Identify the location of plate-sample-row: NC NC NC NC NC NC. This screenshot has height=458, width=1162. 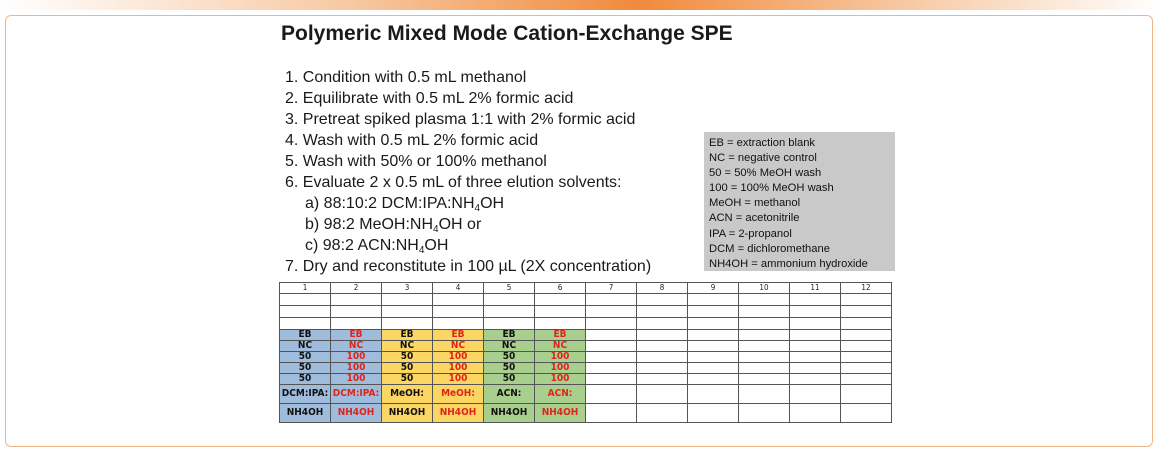
(585, 346).